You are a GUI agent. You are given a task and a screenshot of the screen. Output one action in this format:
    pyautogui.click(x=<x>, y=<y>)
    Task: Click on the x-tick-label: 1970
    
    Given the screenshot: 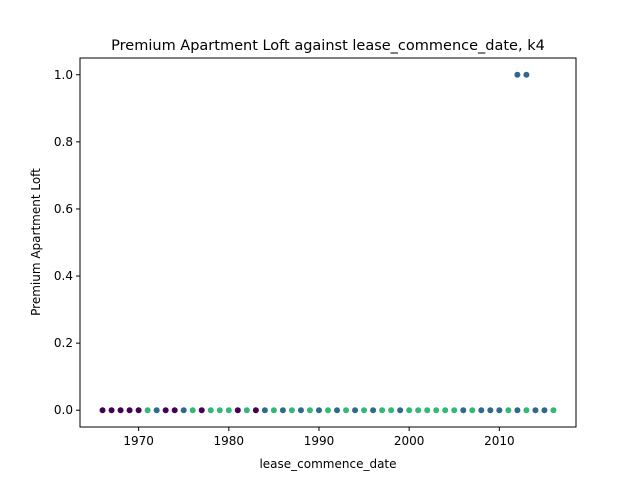 What is the action you would take?
    pyautogui.click(x=138, y=441)
    